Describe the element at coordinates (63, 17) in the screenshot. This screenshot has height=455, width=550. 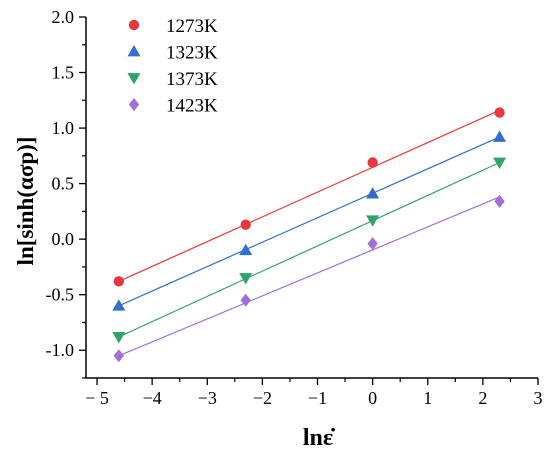
I see `y-tick-label: 2.0` at that location.